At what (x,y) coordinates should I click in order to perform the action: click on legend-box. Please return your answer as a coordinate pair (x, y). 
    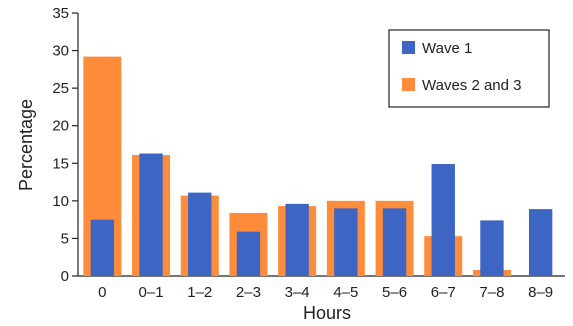
    Looking at the image, I should click on (469, 68).